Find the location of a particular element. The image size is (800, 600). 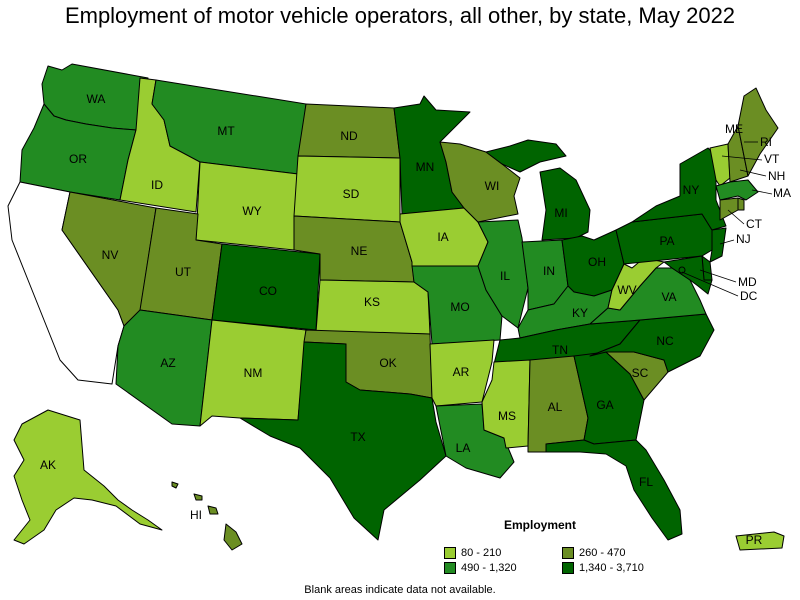

label-KY: KY is located at coordinates (580, 313).